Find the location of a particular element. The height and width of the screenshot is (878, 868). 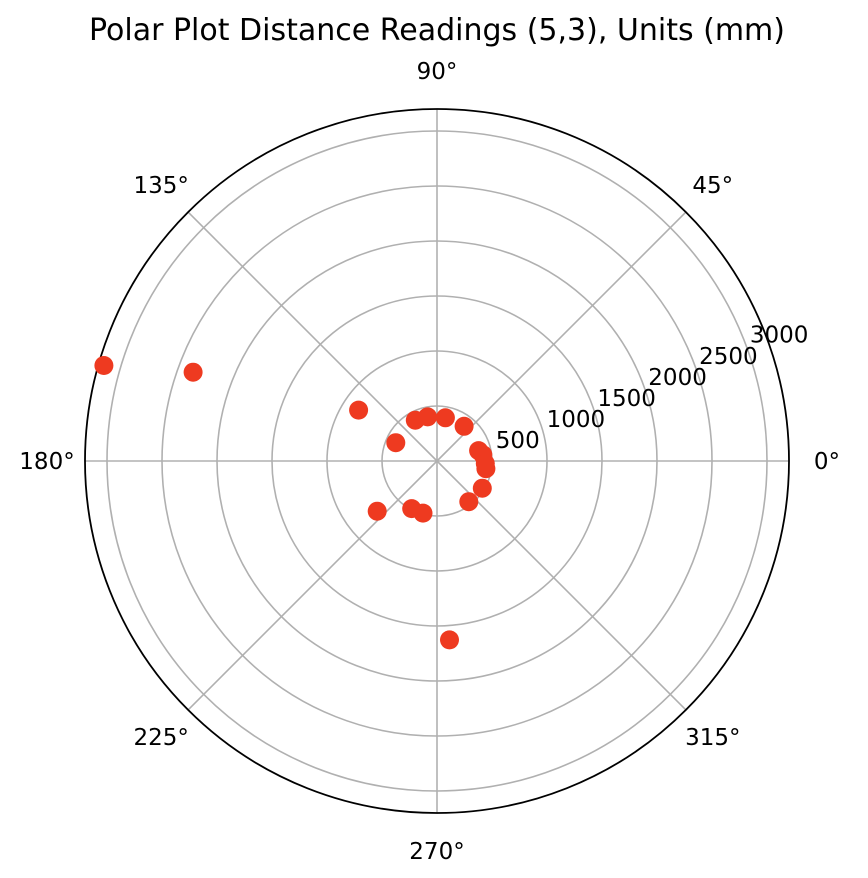

radial-tick-label: 500 is located at coordinates (518, 441).